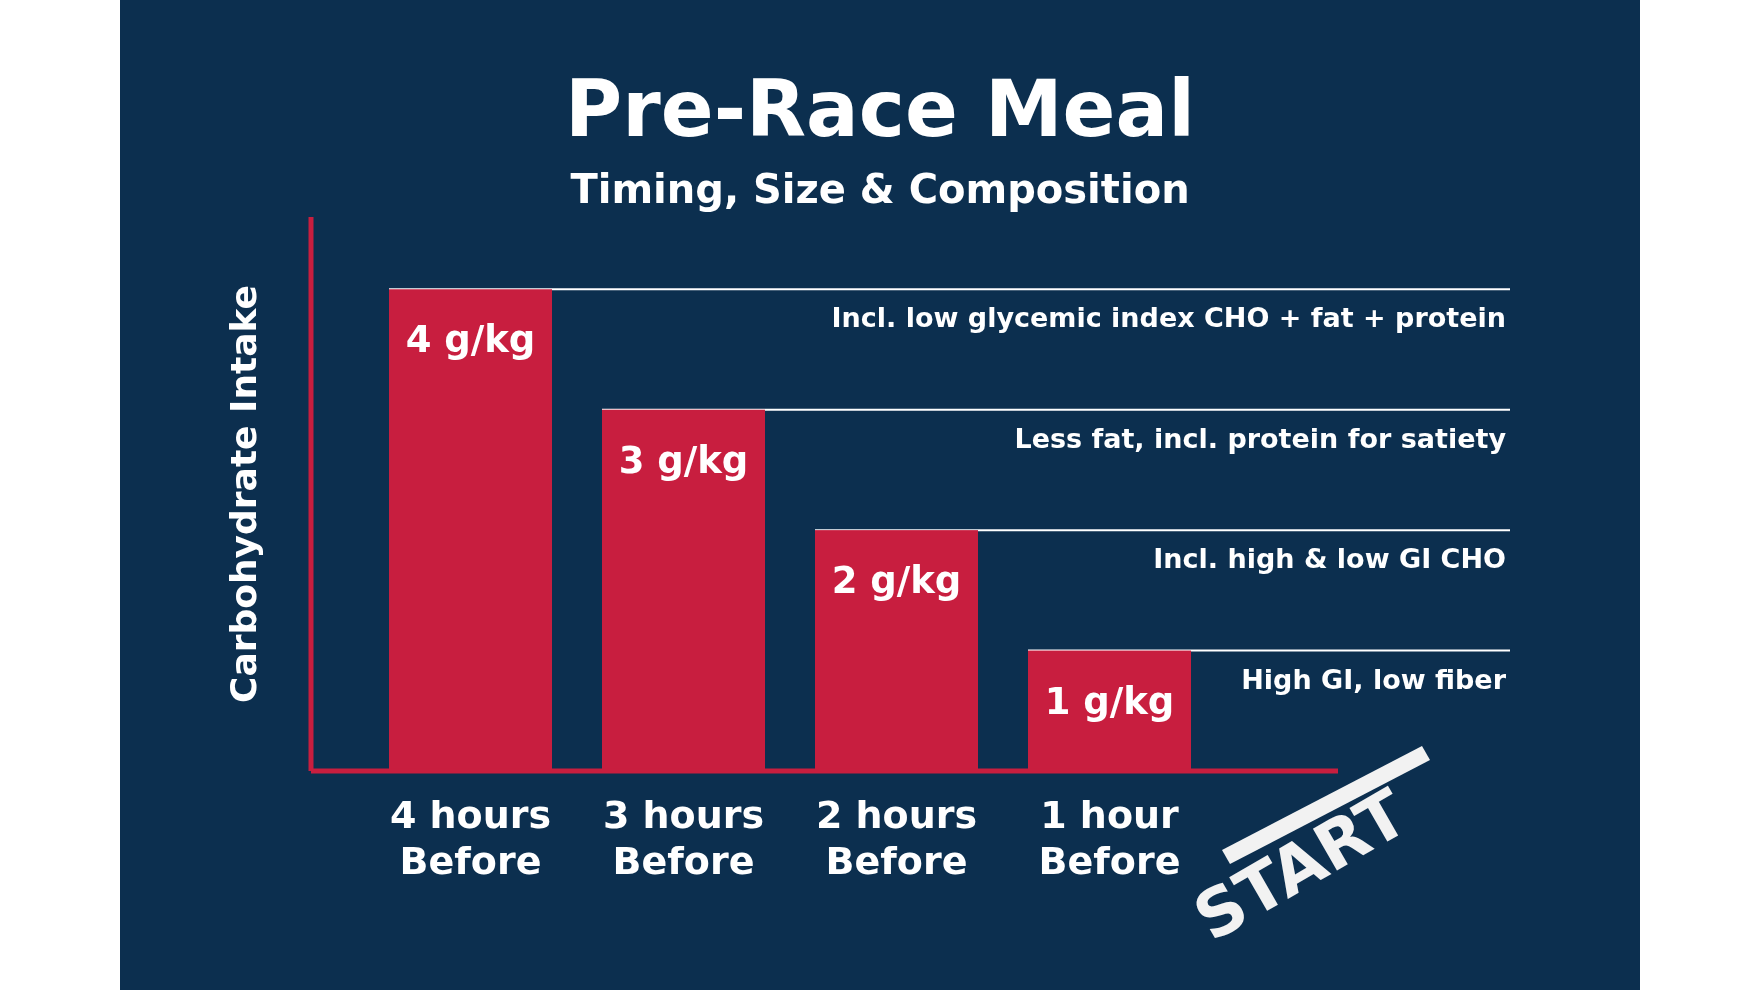 The image size is (1760, 990). Describe the element at coordinates (470, 340) in the screenshot. I see `data-label: 4 g/kg` at that location.